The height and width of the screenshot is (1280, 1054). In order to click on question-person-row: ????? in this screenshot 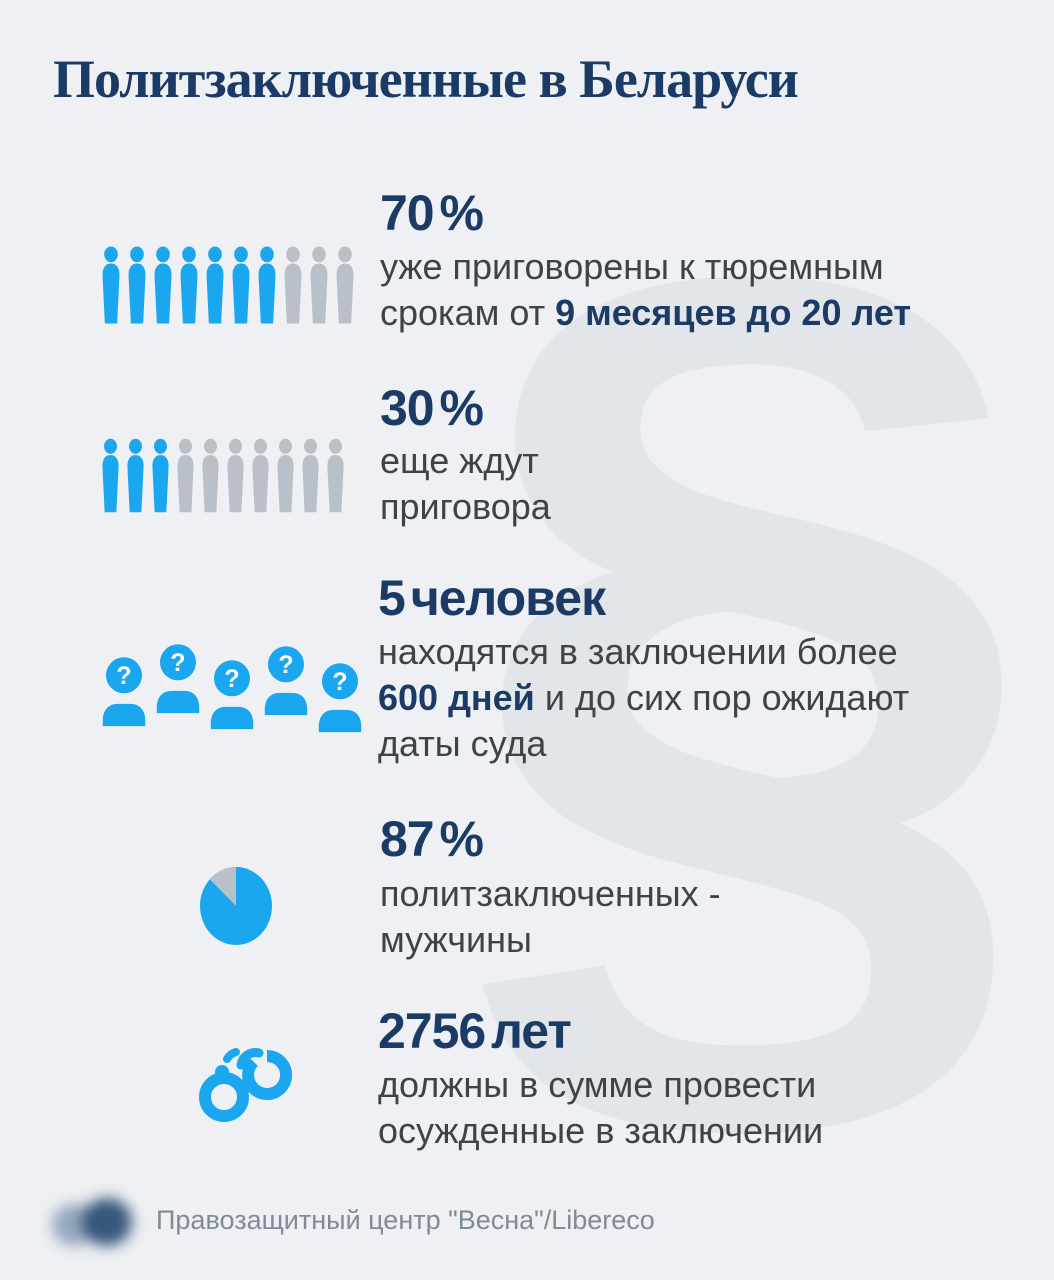, I will do `click(232, 686)`.